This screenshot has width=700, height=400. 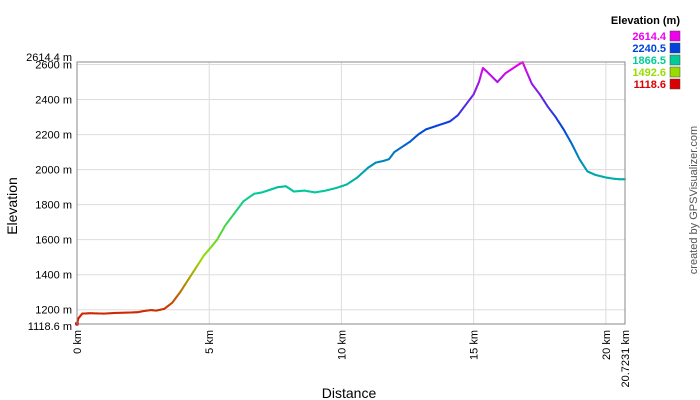 I want to click on y-tick-label: 1400 m, so click(x=53, y=276).